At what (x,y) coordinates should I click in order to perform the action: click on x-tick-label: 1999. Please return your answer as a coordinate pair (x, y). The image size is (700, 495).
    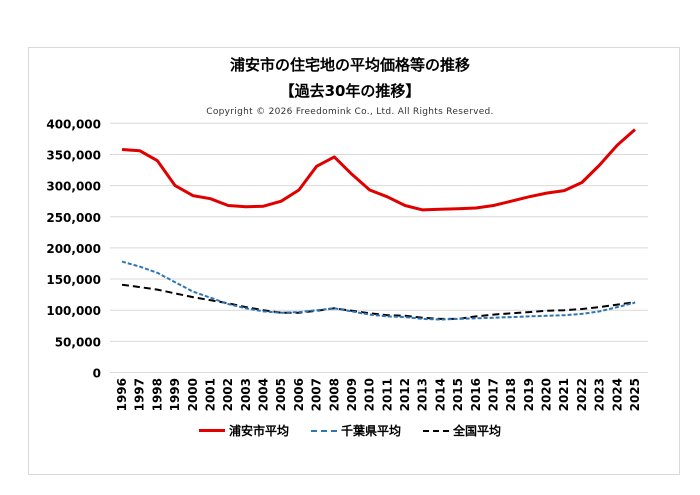
    Looking at the image, I should click on (175, 394).